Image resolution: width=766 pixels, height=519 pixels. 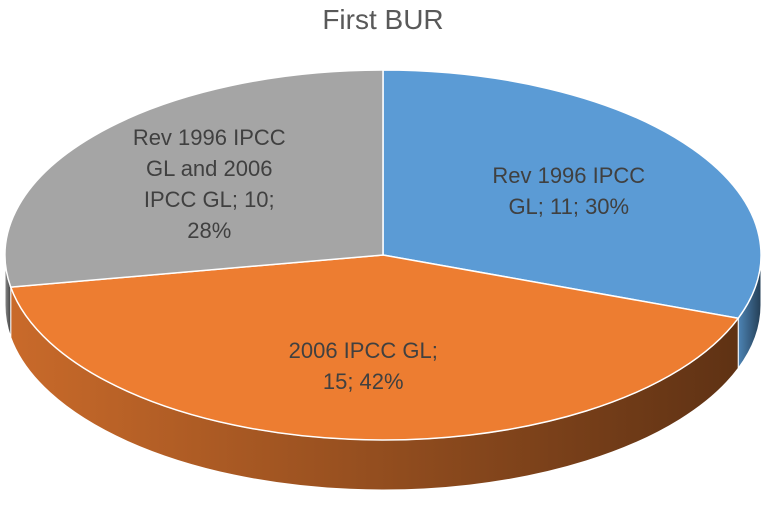 I want to click on chart-title: First BUR, so click(x=383, y=19).